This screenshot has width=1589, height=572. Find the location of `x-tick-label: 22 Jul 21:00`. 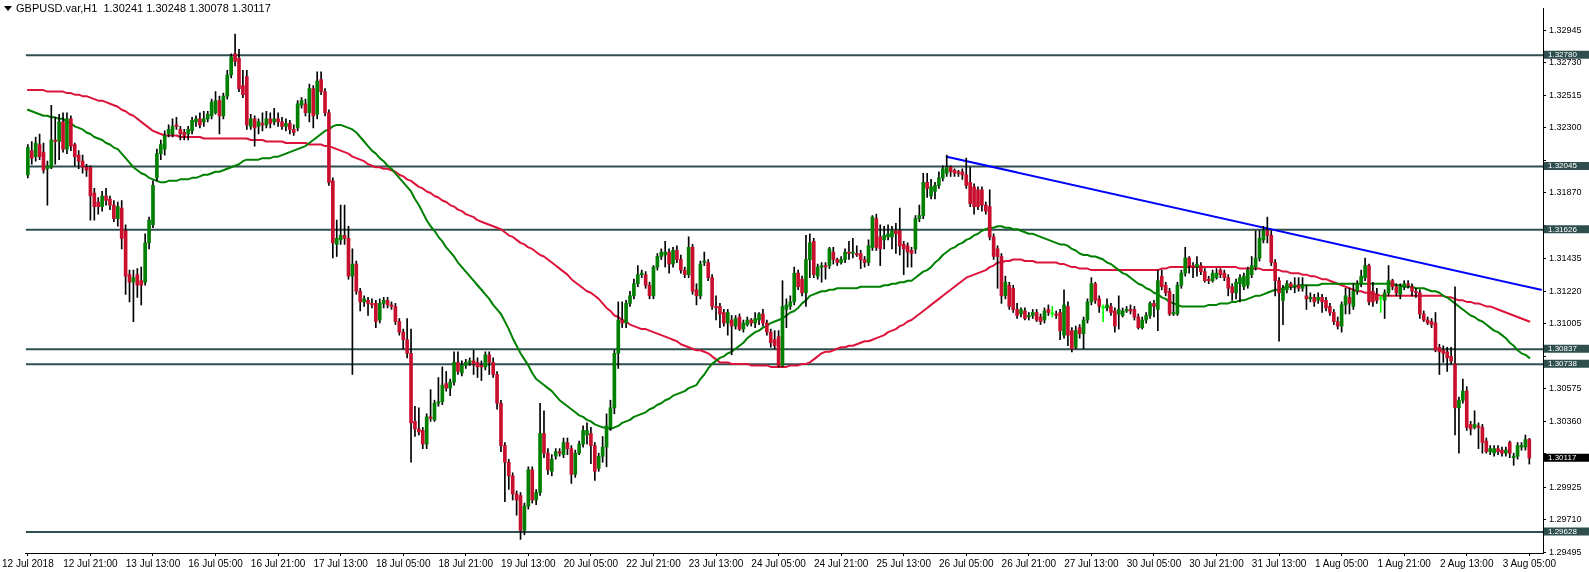

x-tick-label: 22 Jul 21:00 is located at coordinates (654, 563).